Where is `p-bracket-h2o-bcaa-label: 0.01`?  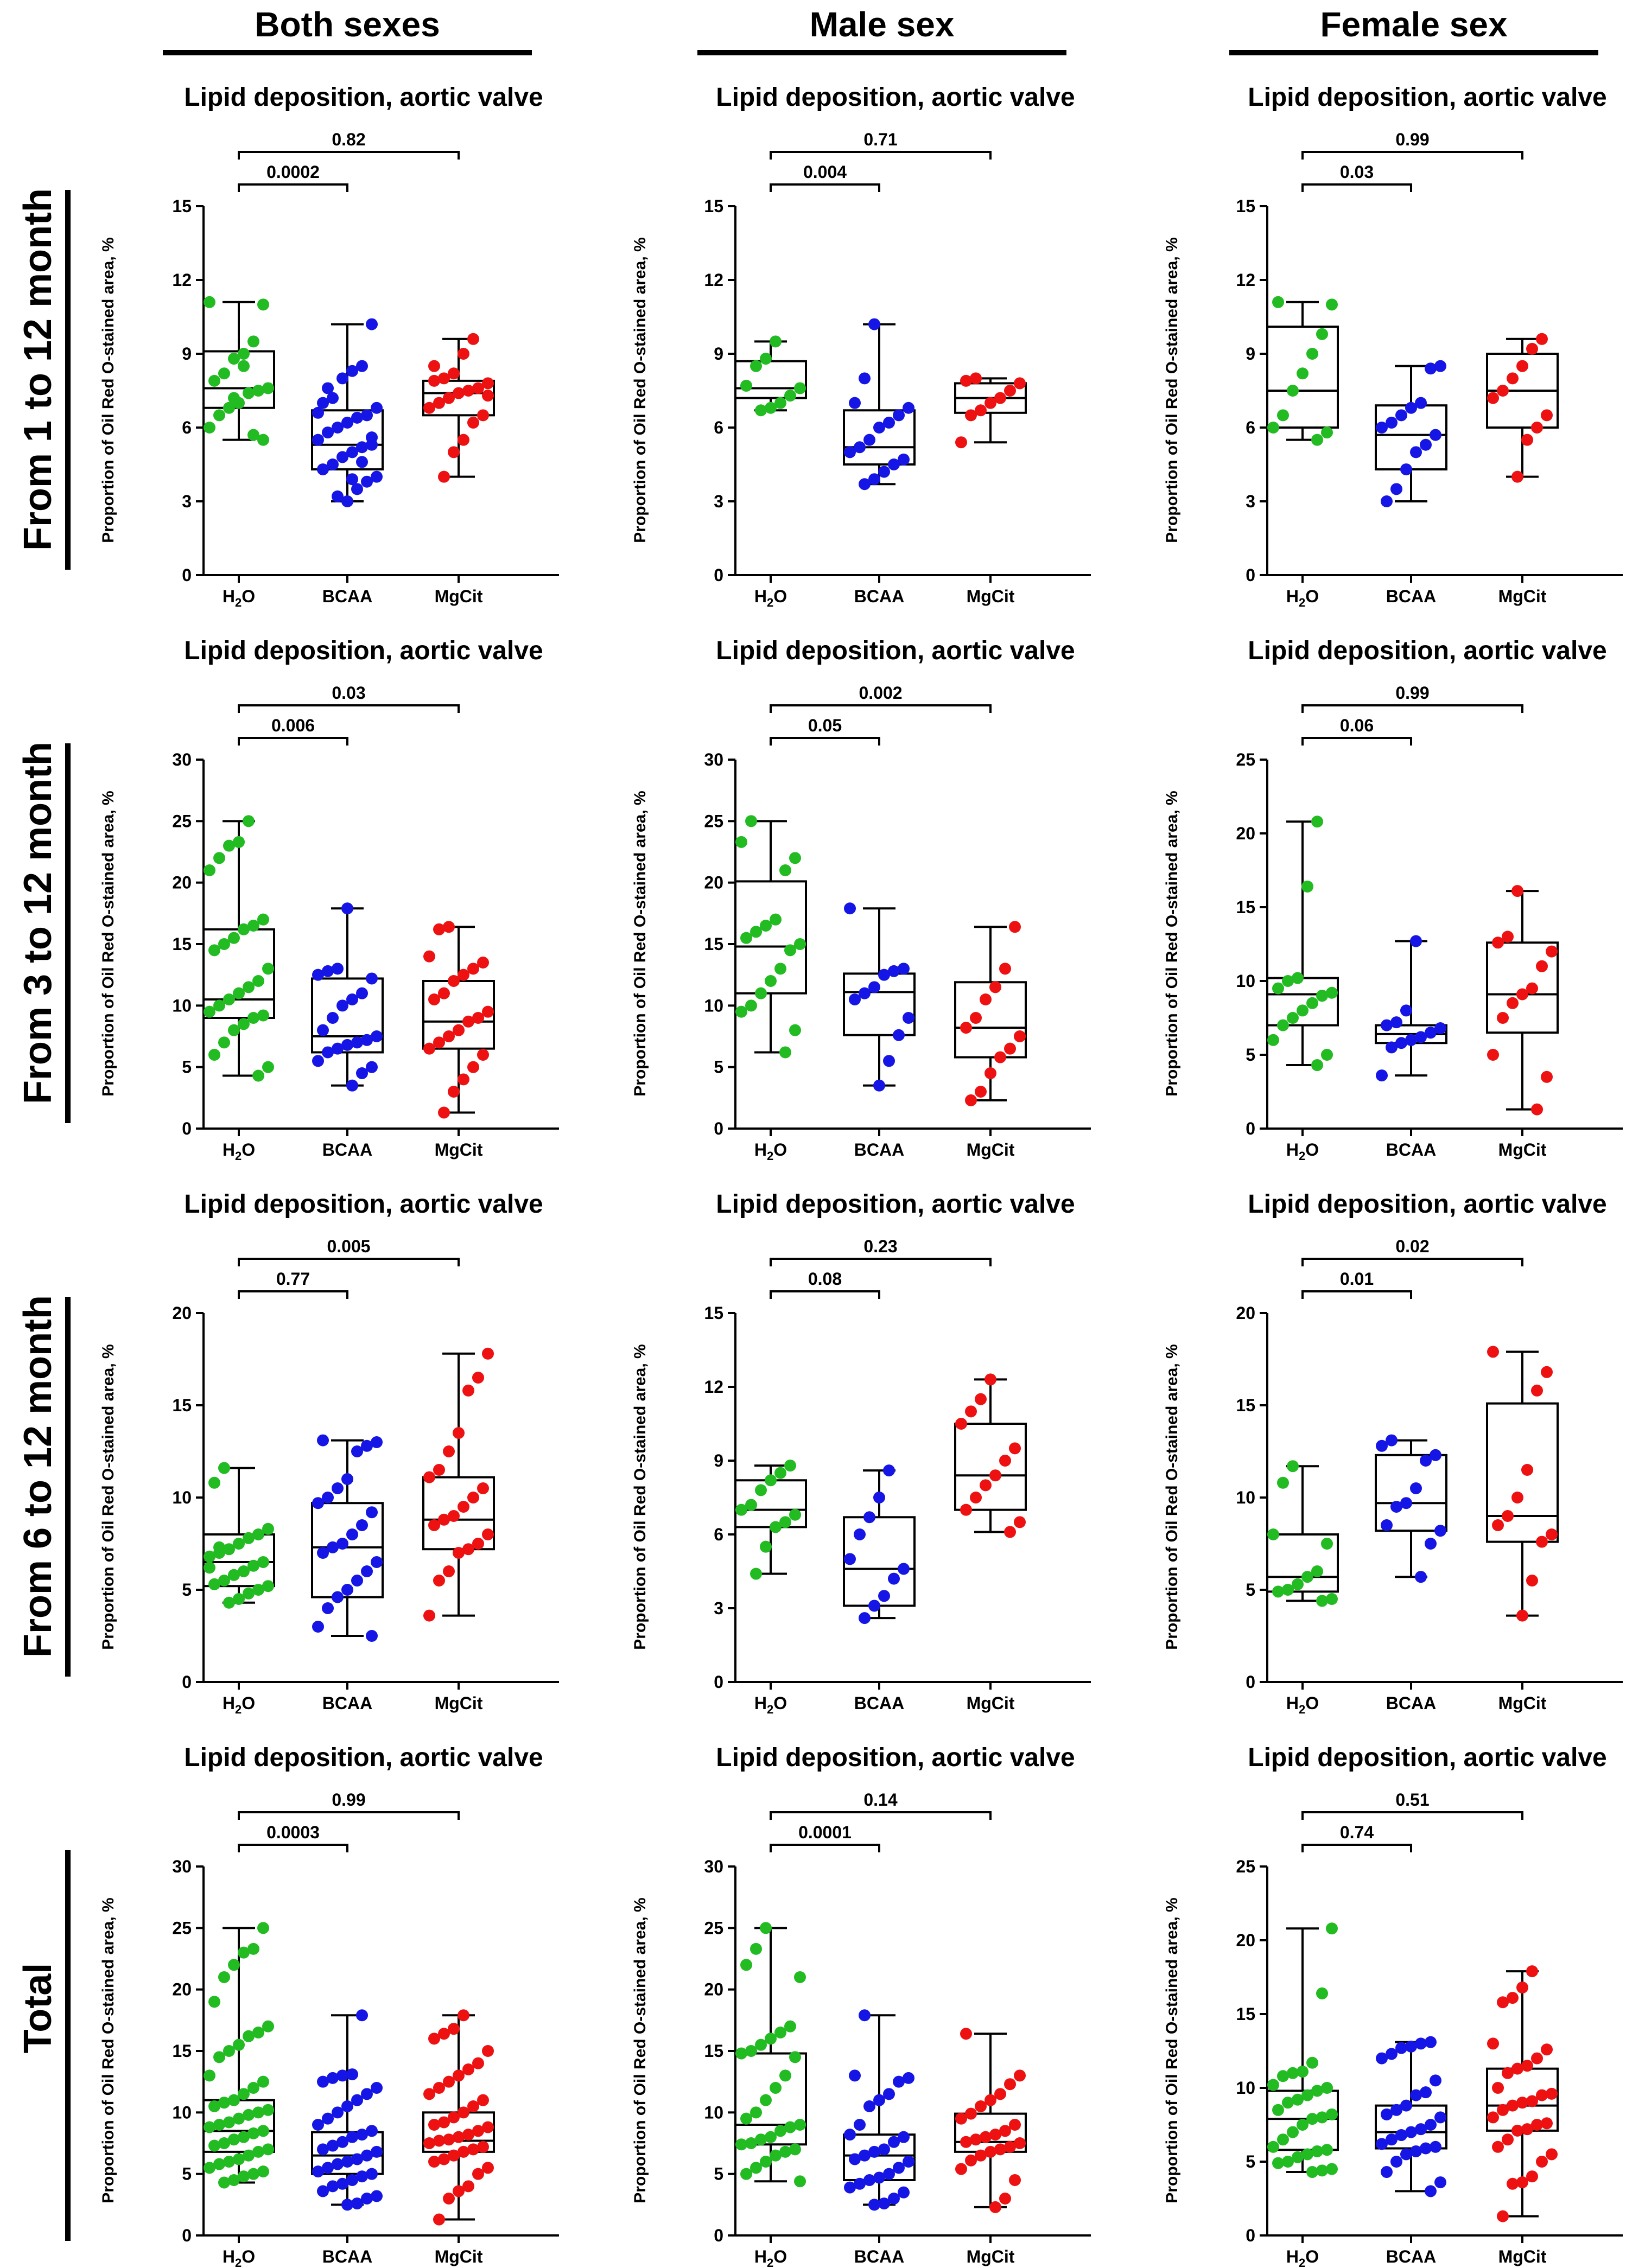 p-bracket-h2o-bcaa-label: 0.01 is located at coordinates (1357, 1279).